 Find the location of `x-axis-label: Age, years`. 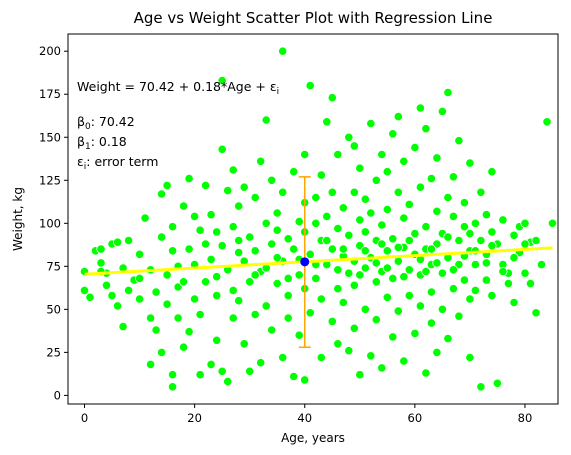

x-axis-label: Age, years is located at coordinates (313, 438).